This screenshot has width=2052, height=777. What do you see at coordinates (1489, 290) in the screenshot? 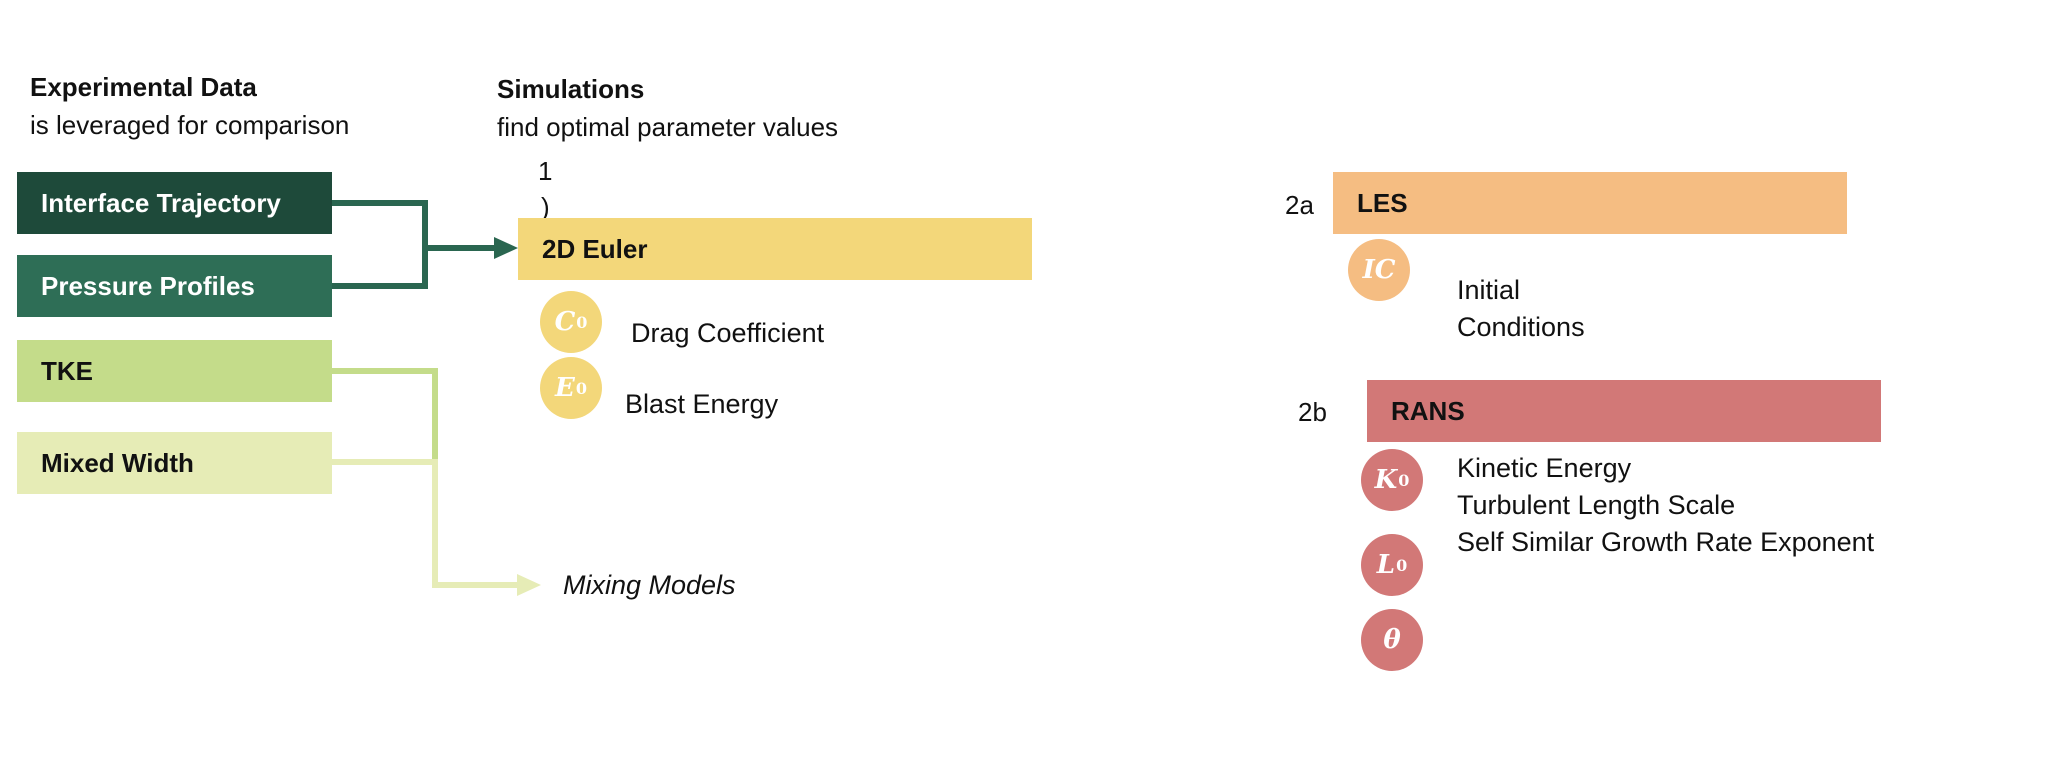
I see `initial-conditions-line1: Initial` at bounding box center [1489, 290].